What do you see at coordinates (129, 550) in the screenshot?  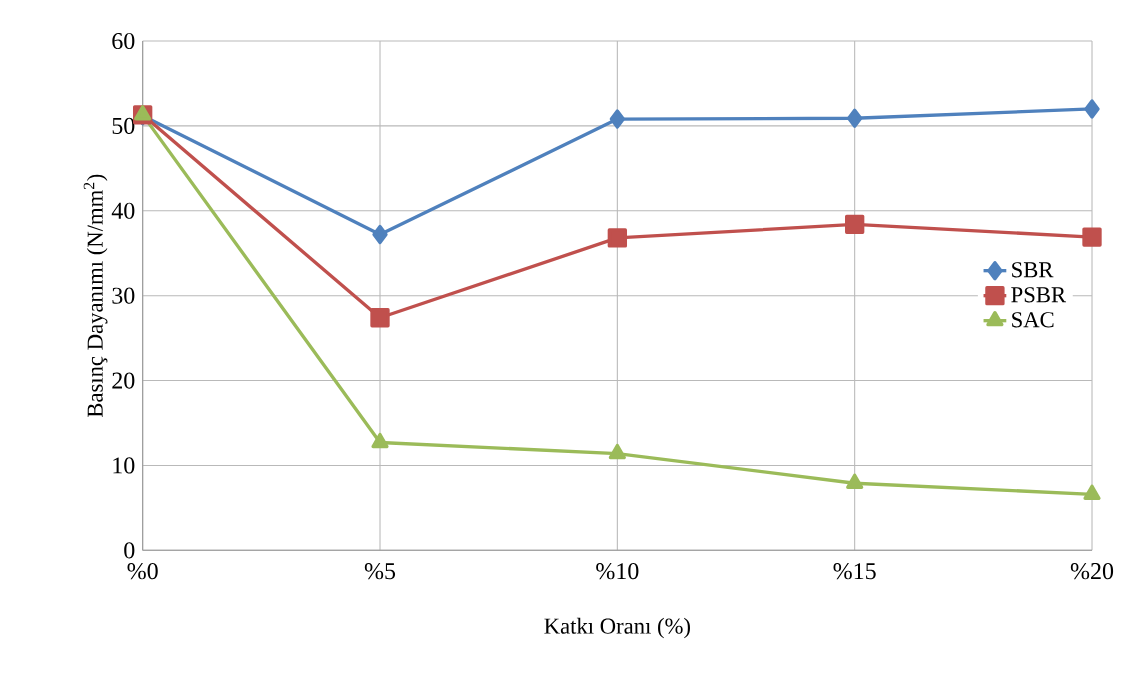 I see `y-tick-label: 0` at bounding box center [129, 550].